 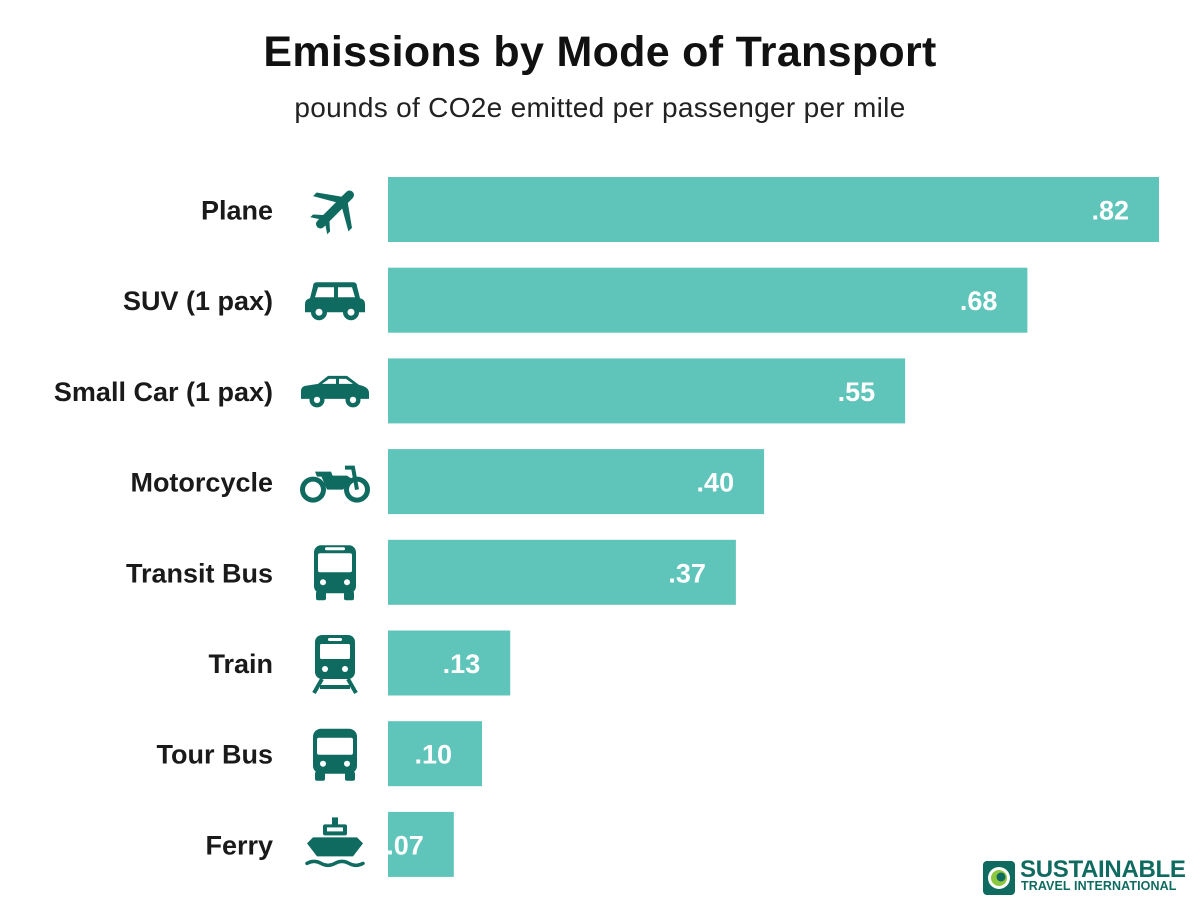 What do you see at coordinates (1099, 886) in the screenshot?
I see `logo-subtitle: TRAVEL INTERNATIONAL` at bounding box center [1099, 886].